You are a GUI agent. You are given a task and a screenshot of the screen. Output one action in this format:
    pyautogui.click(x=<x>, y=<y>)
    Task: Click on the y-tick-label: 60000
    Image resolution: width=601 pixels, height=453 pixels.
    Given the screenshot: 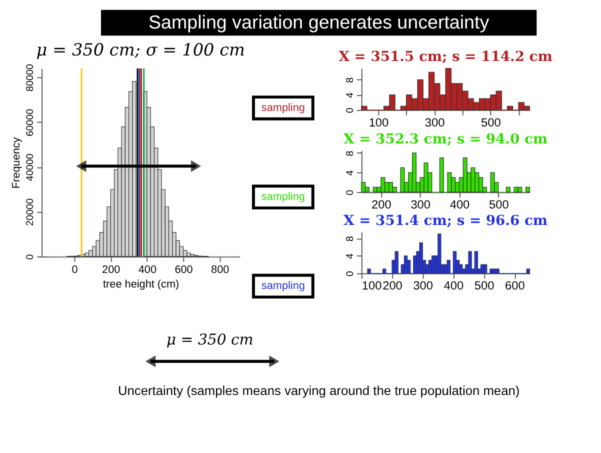 What is the action you would take?
    pyautogui.click(x=30, y=122)
    